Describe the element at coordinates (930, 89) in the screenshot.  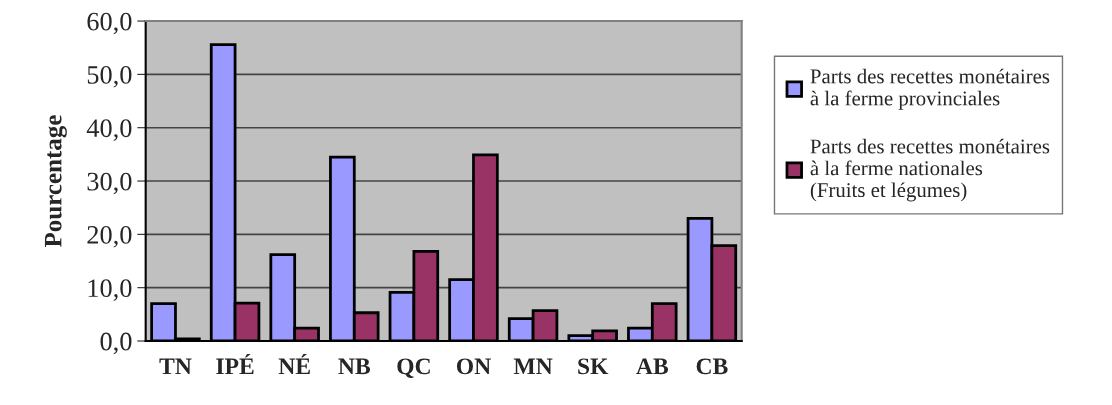
I see `legend-label: Parts des recettes monétaires à la ferme provinciales` at that location.